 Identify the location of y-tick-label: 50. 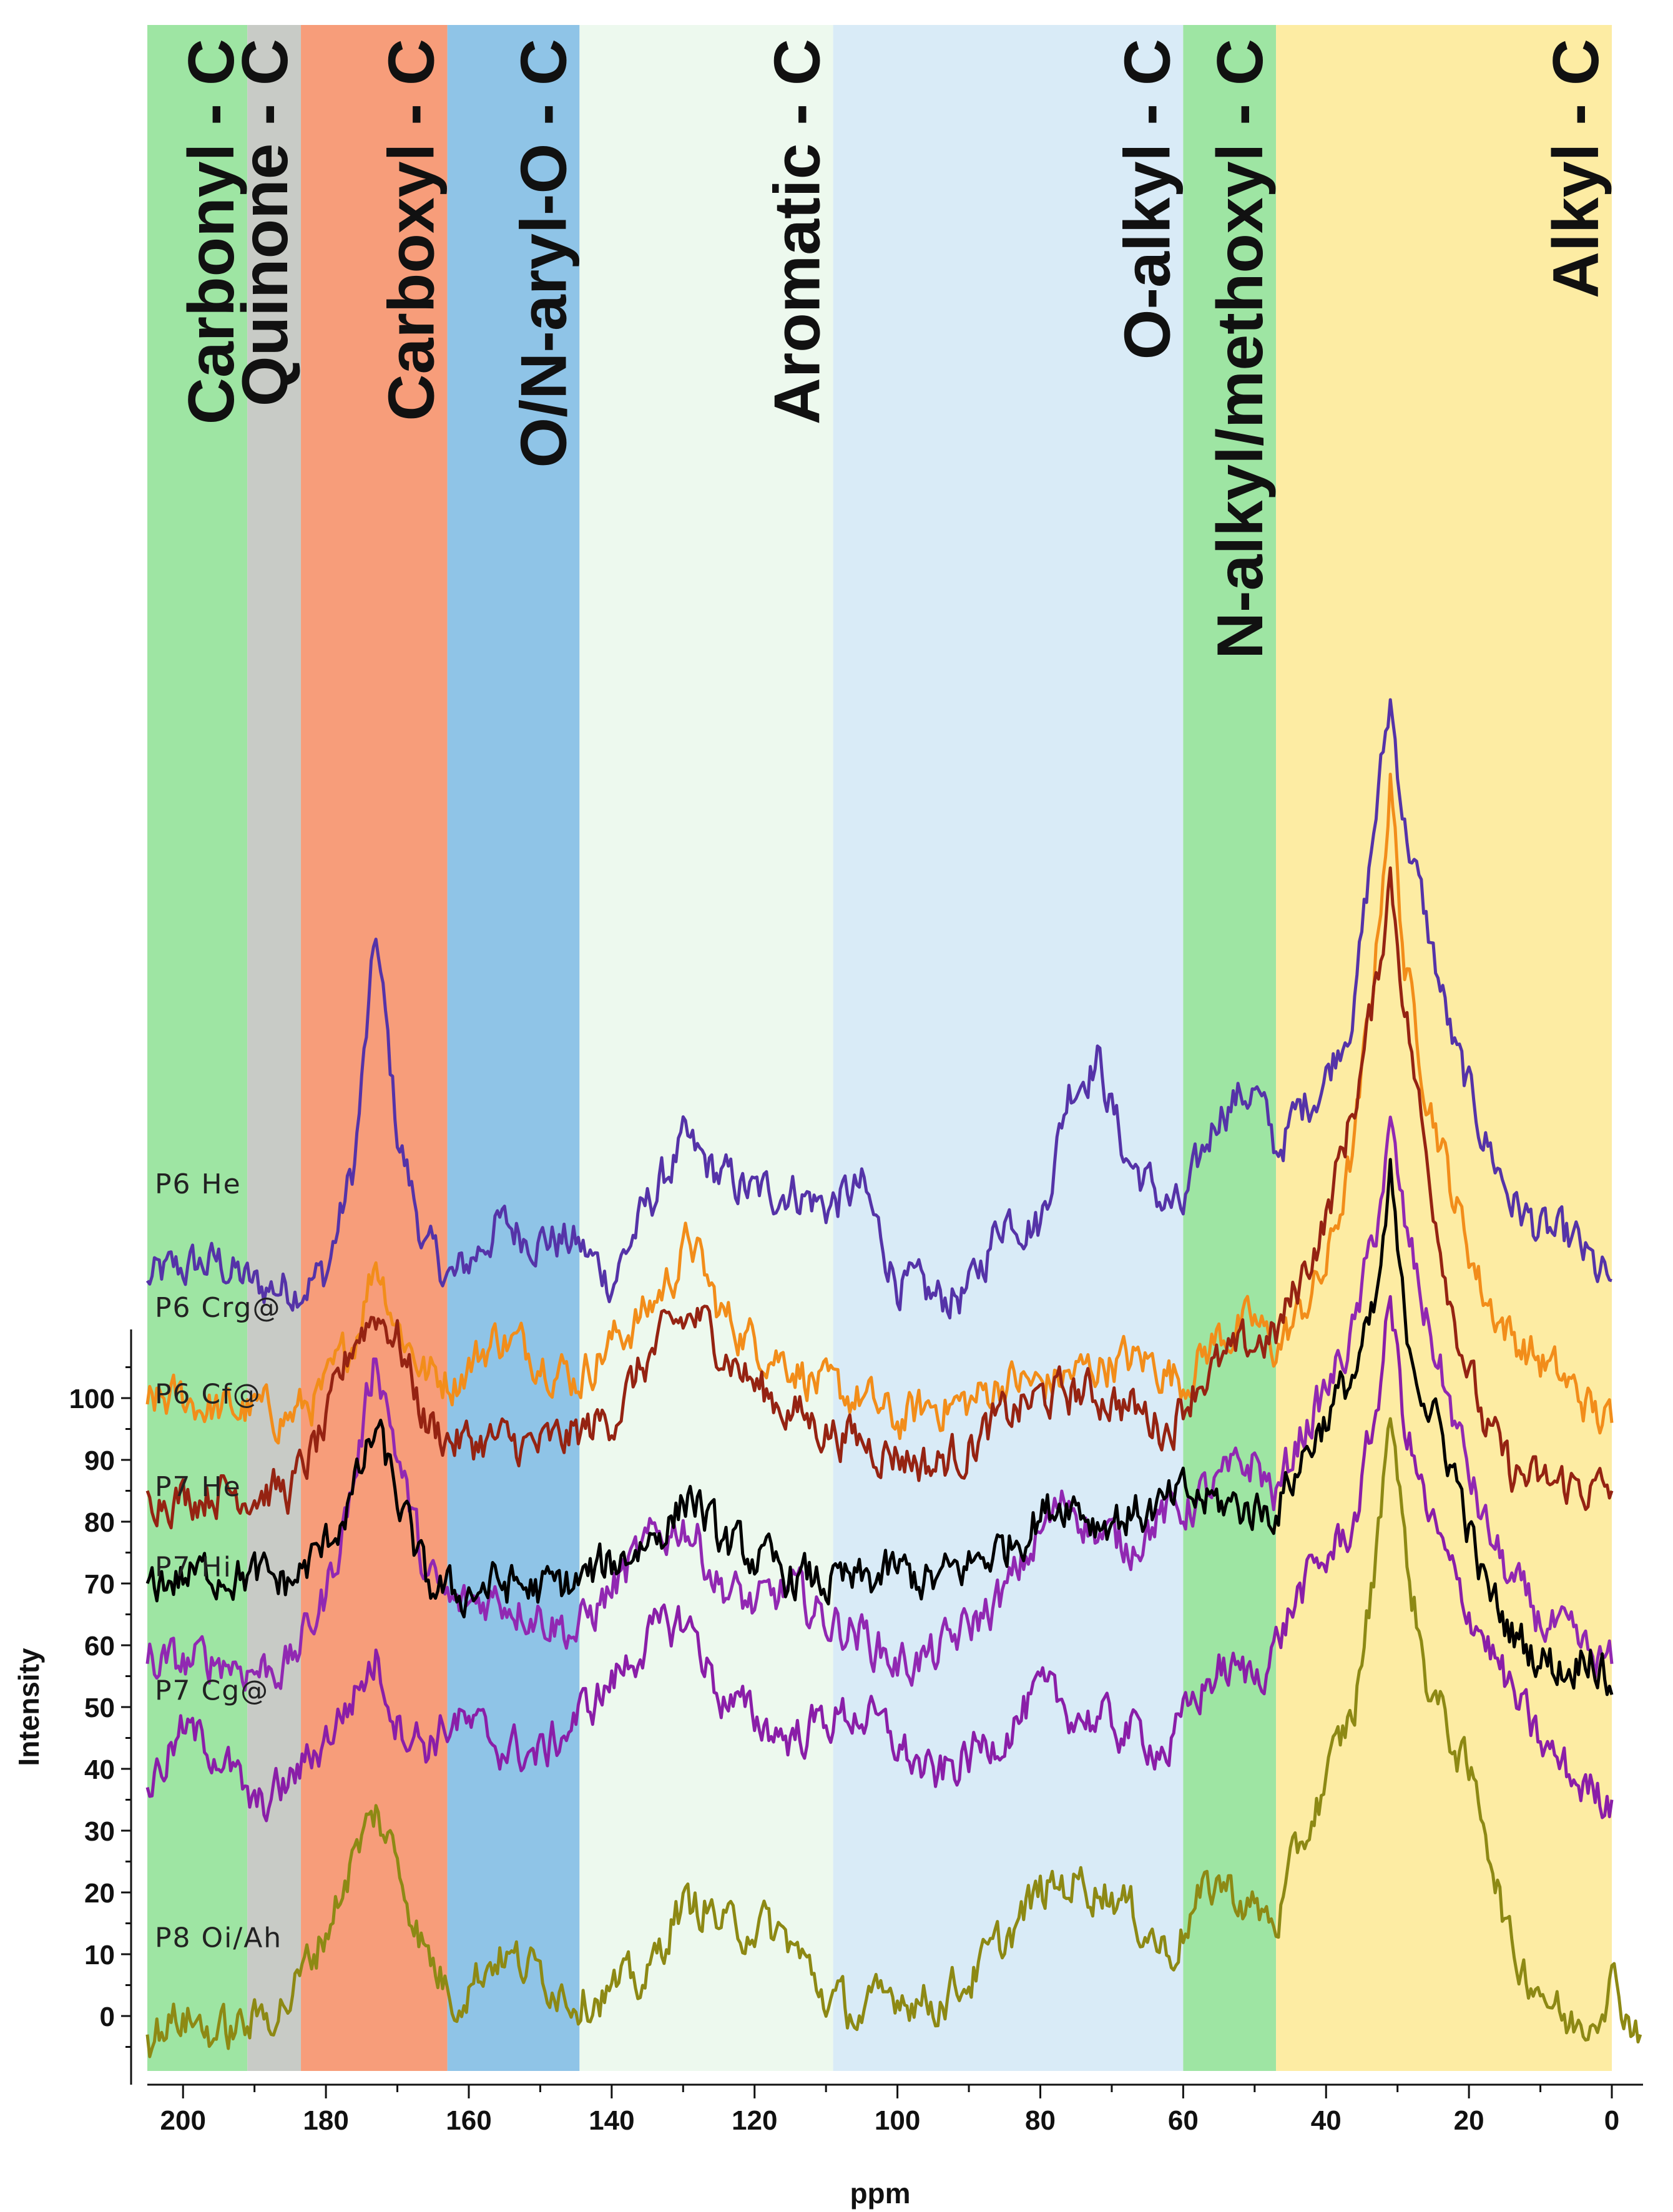
(99, 1708).